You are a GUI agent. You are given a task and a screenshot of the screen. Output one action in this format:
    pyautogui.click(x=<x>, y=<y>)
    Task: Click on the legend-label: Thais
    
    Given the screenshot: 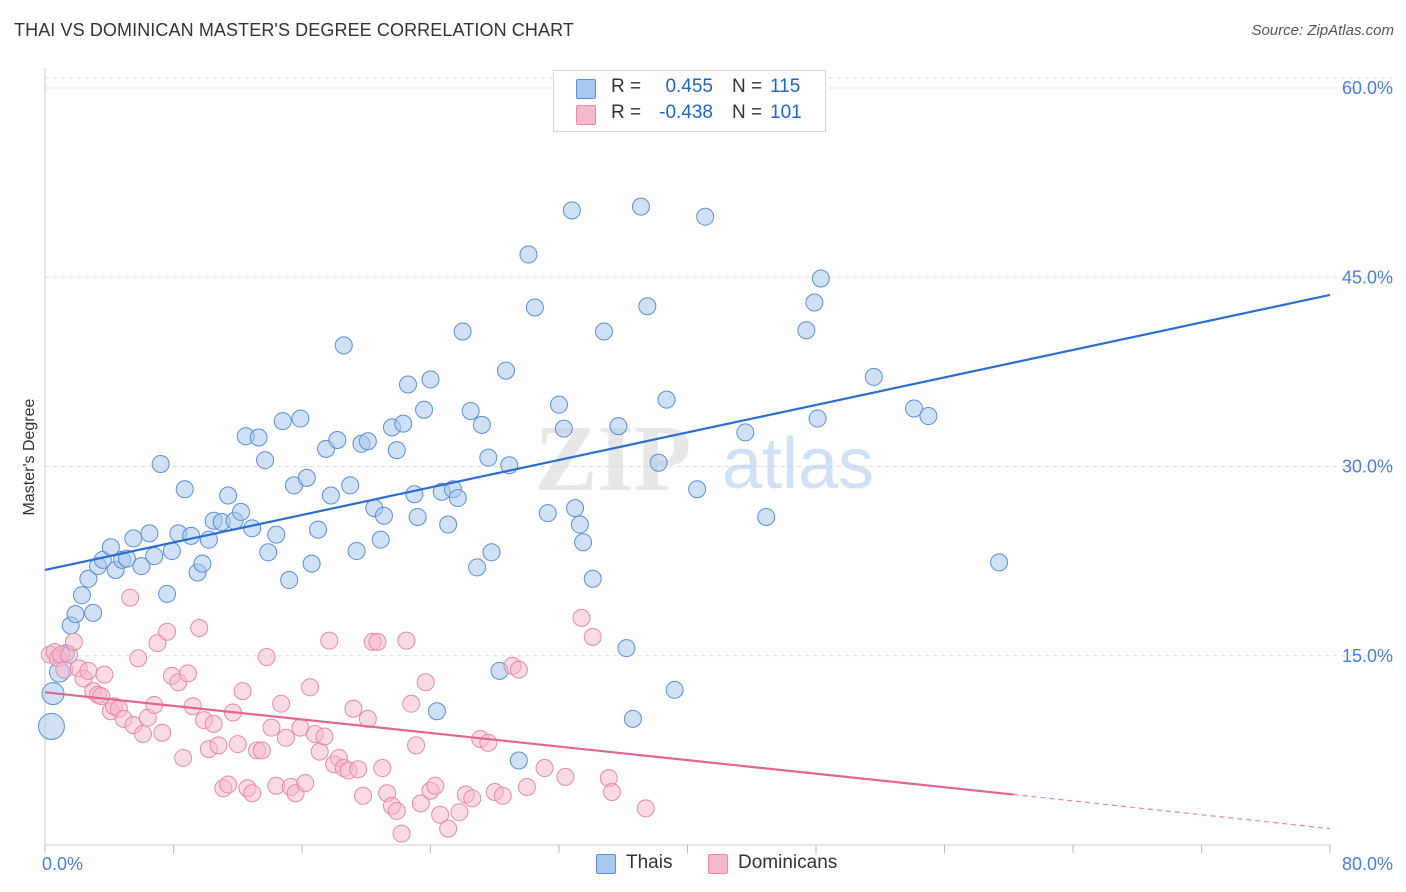 What is the action you would take?
    pyautogui.click(x=649, y=862)
    